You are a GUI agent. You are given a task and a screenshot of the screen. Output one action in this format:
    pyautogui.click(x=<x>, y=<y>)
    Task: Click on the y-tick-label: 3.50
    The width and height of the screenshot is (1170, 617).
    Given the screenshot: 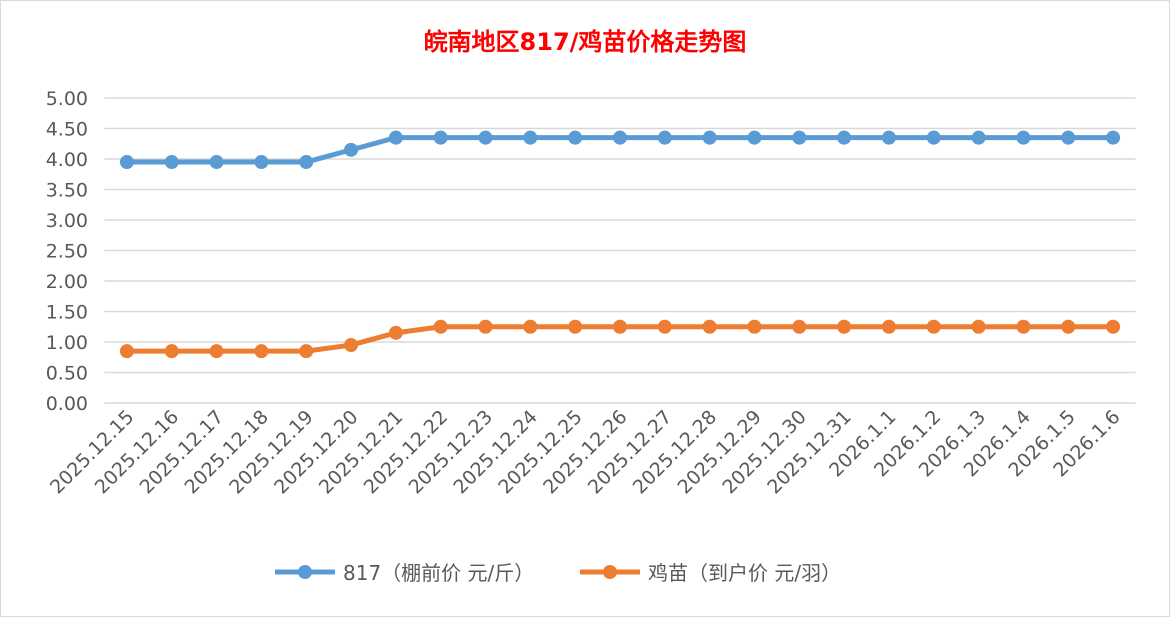 What is the action you would take?
    pyautogui.click(x=67, y=191)
    